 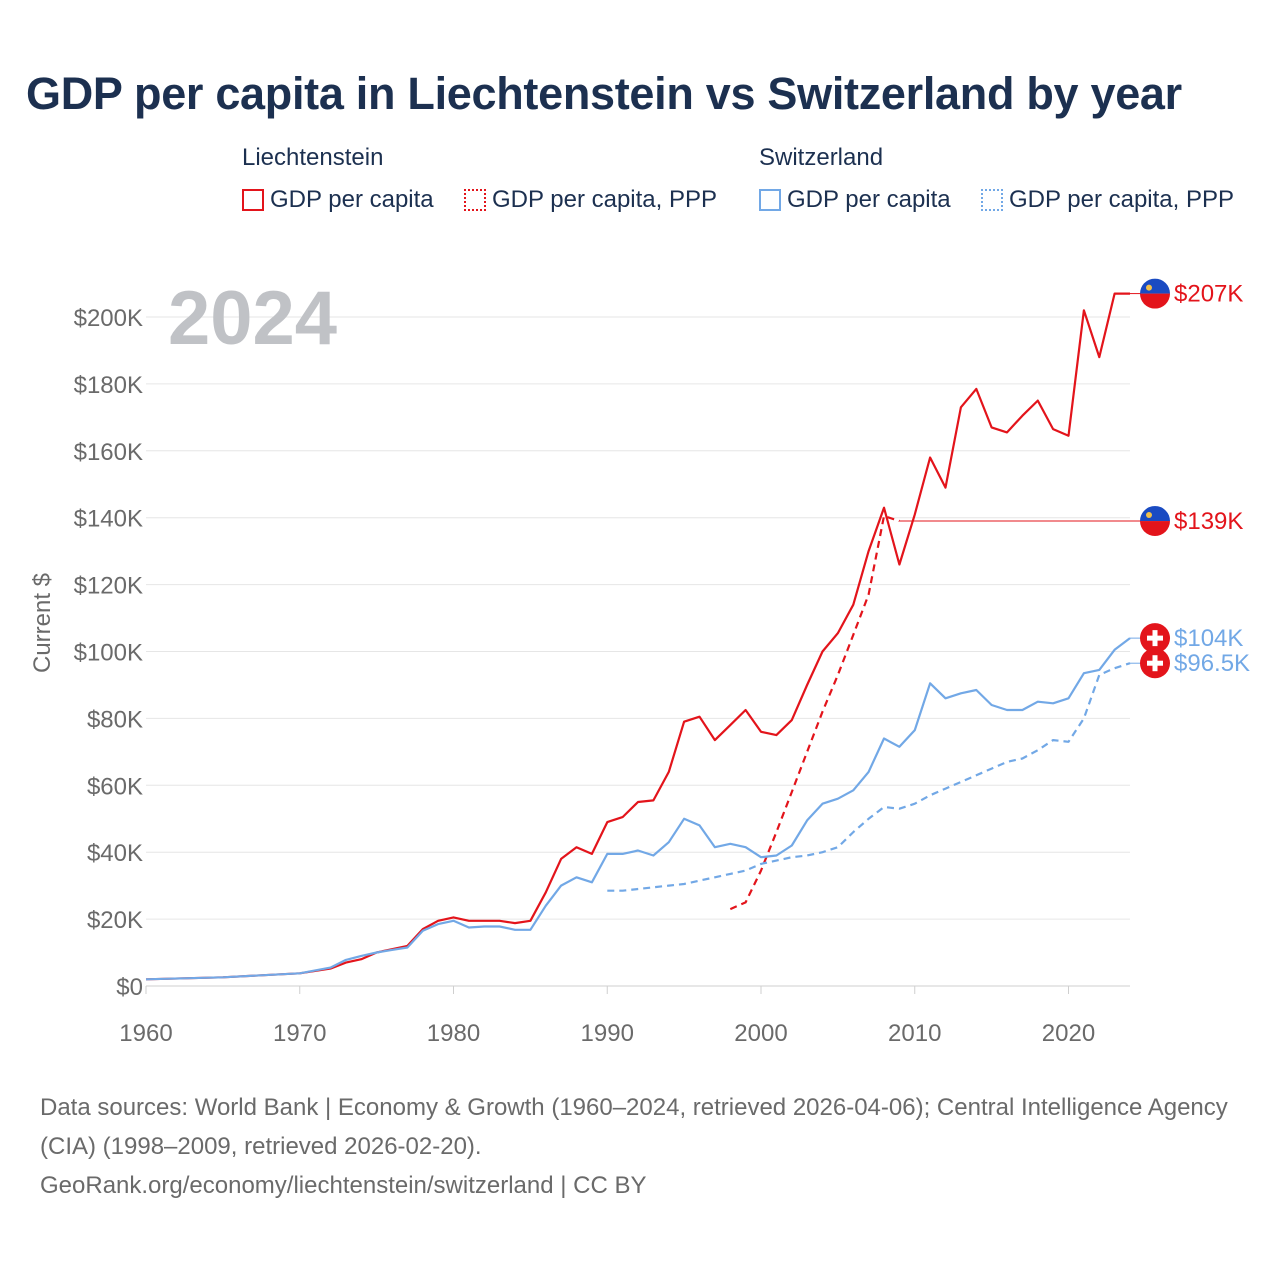 I want to click on legend-item-liechtenstein-gdp-ppp: GDP per capita, PPP, so click(x=590, y=200).